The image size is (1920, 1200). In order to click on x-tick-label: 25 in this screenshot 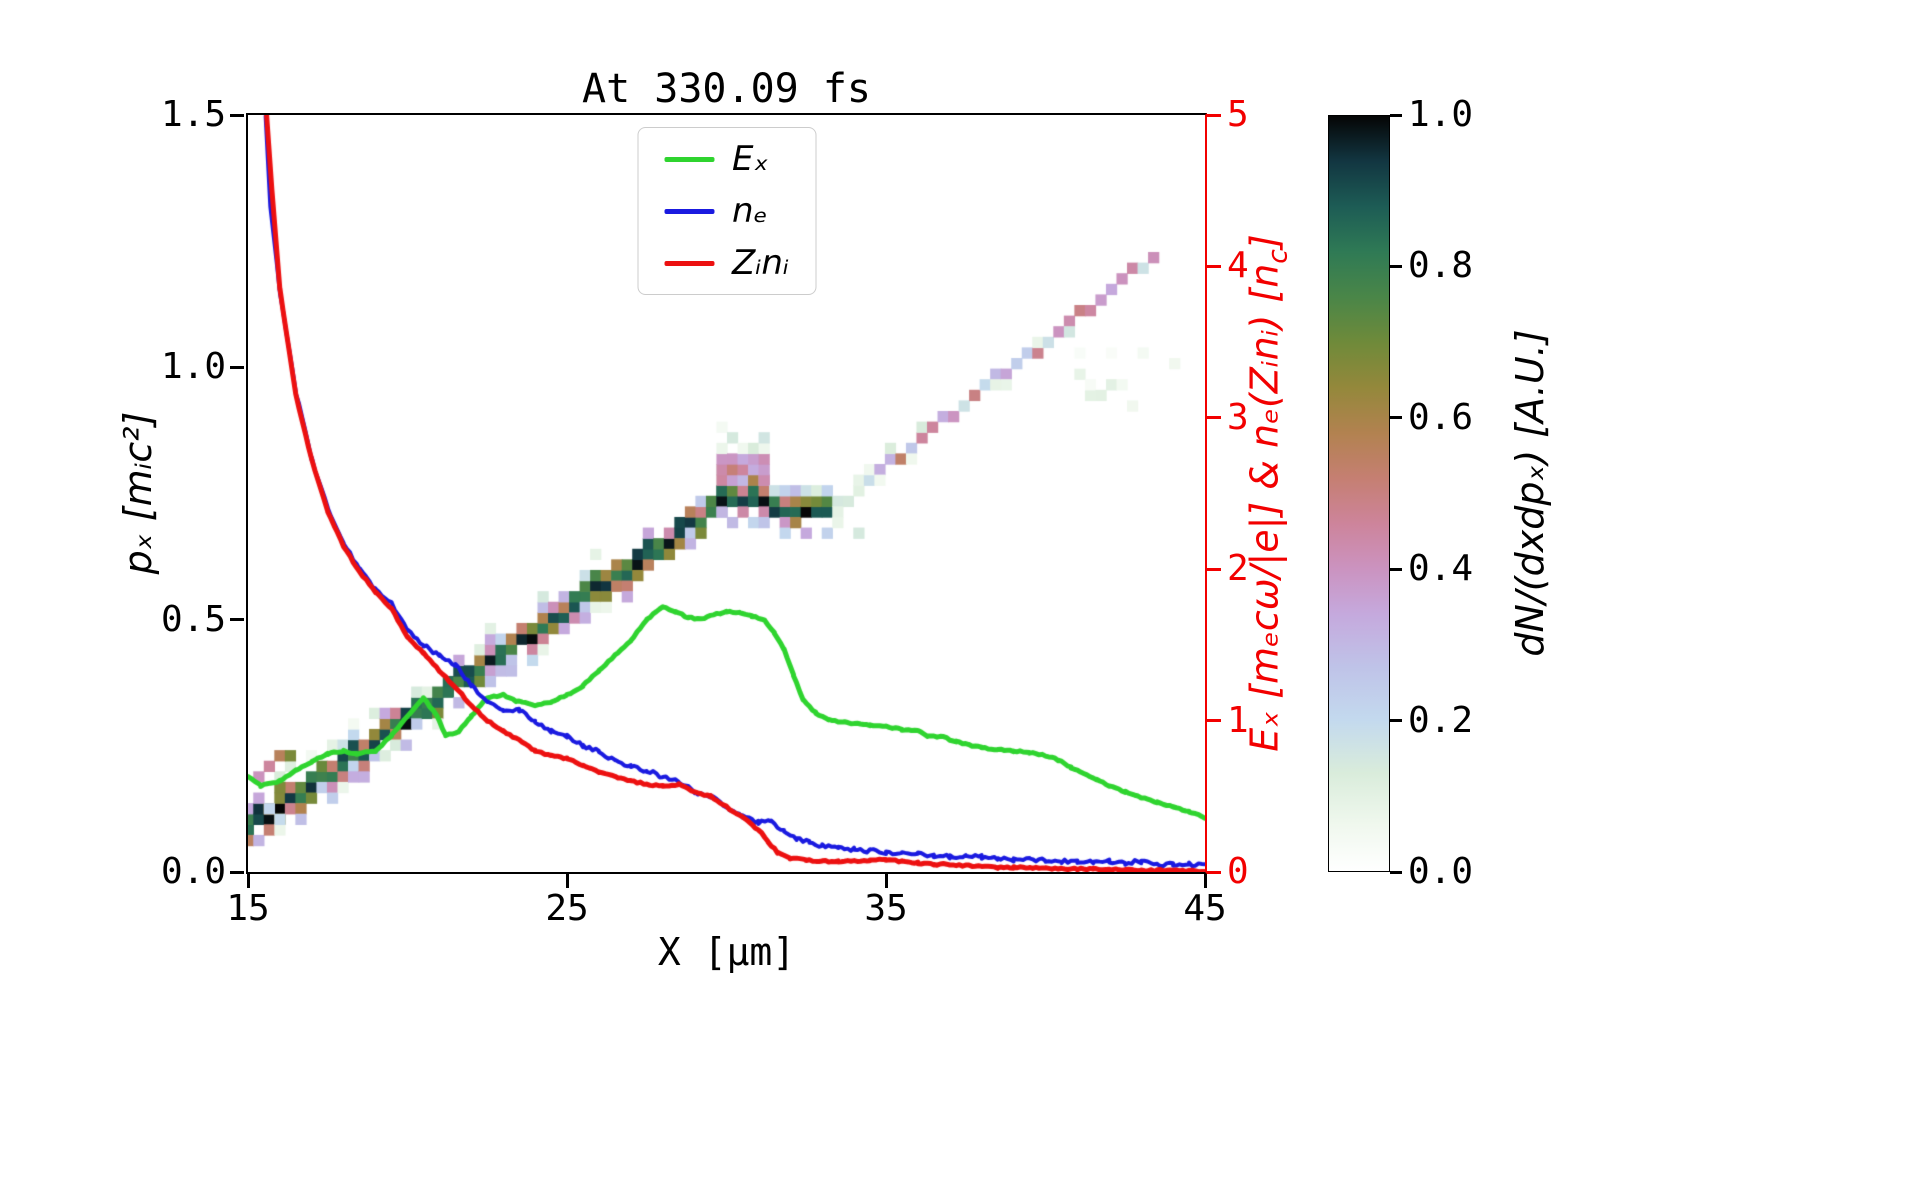, I will do `click(567, 908)`.